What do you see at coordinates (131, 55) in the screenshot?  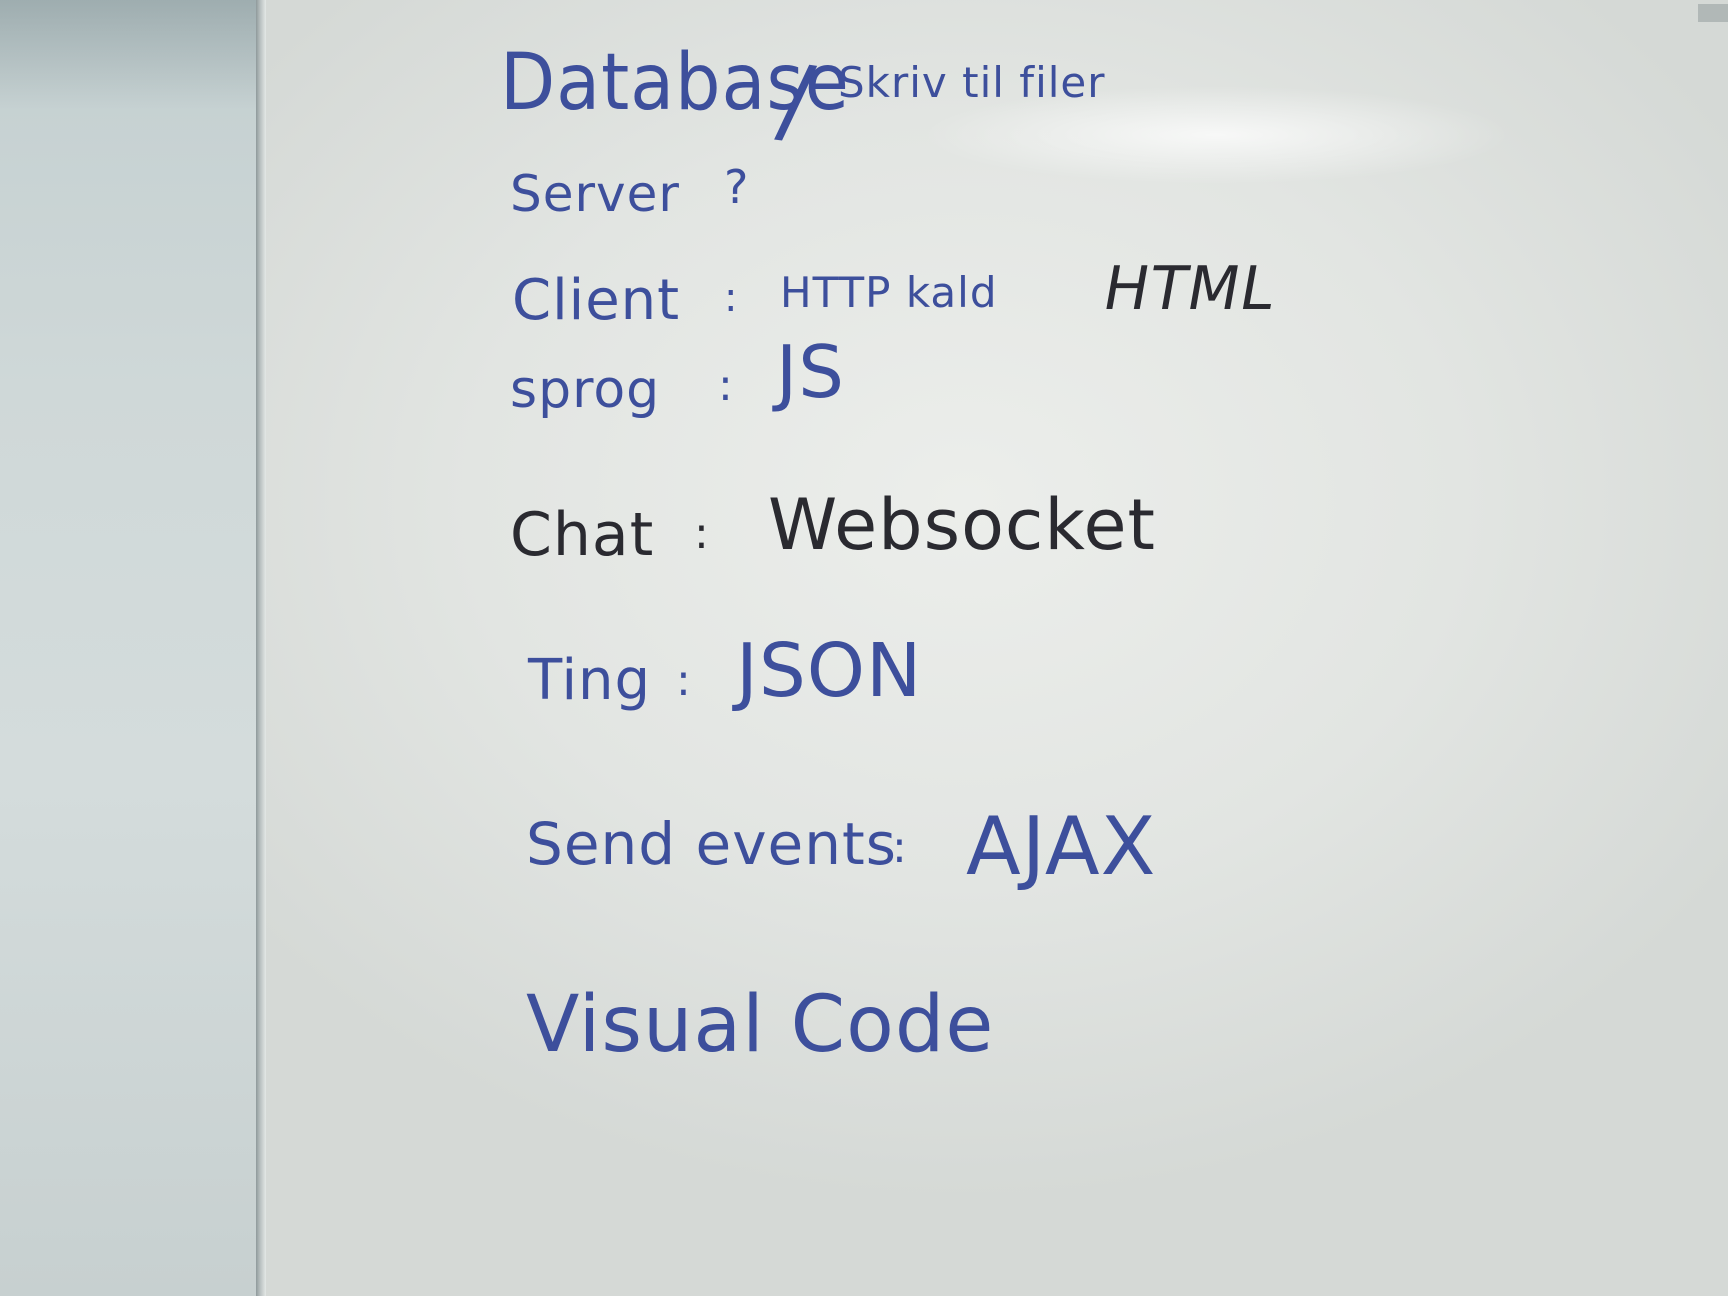 I see `wall-shadow` at bounding box center [131, 55].